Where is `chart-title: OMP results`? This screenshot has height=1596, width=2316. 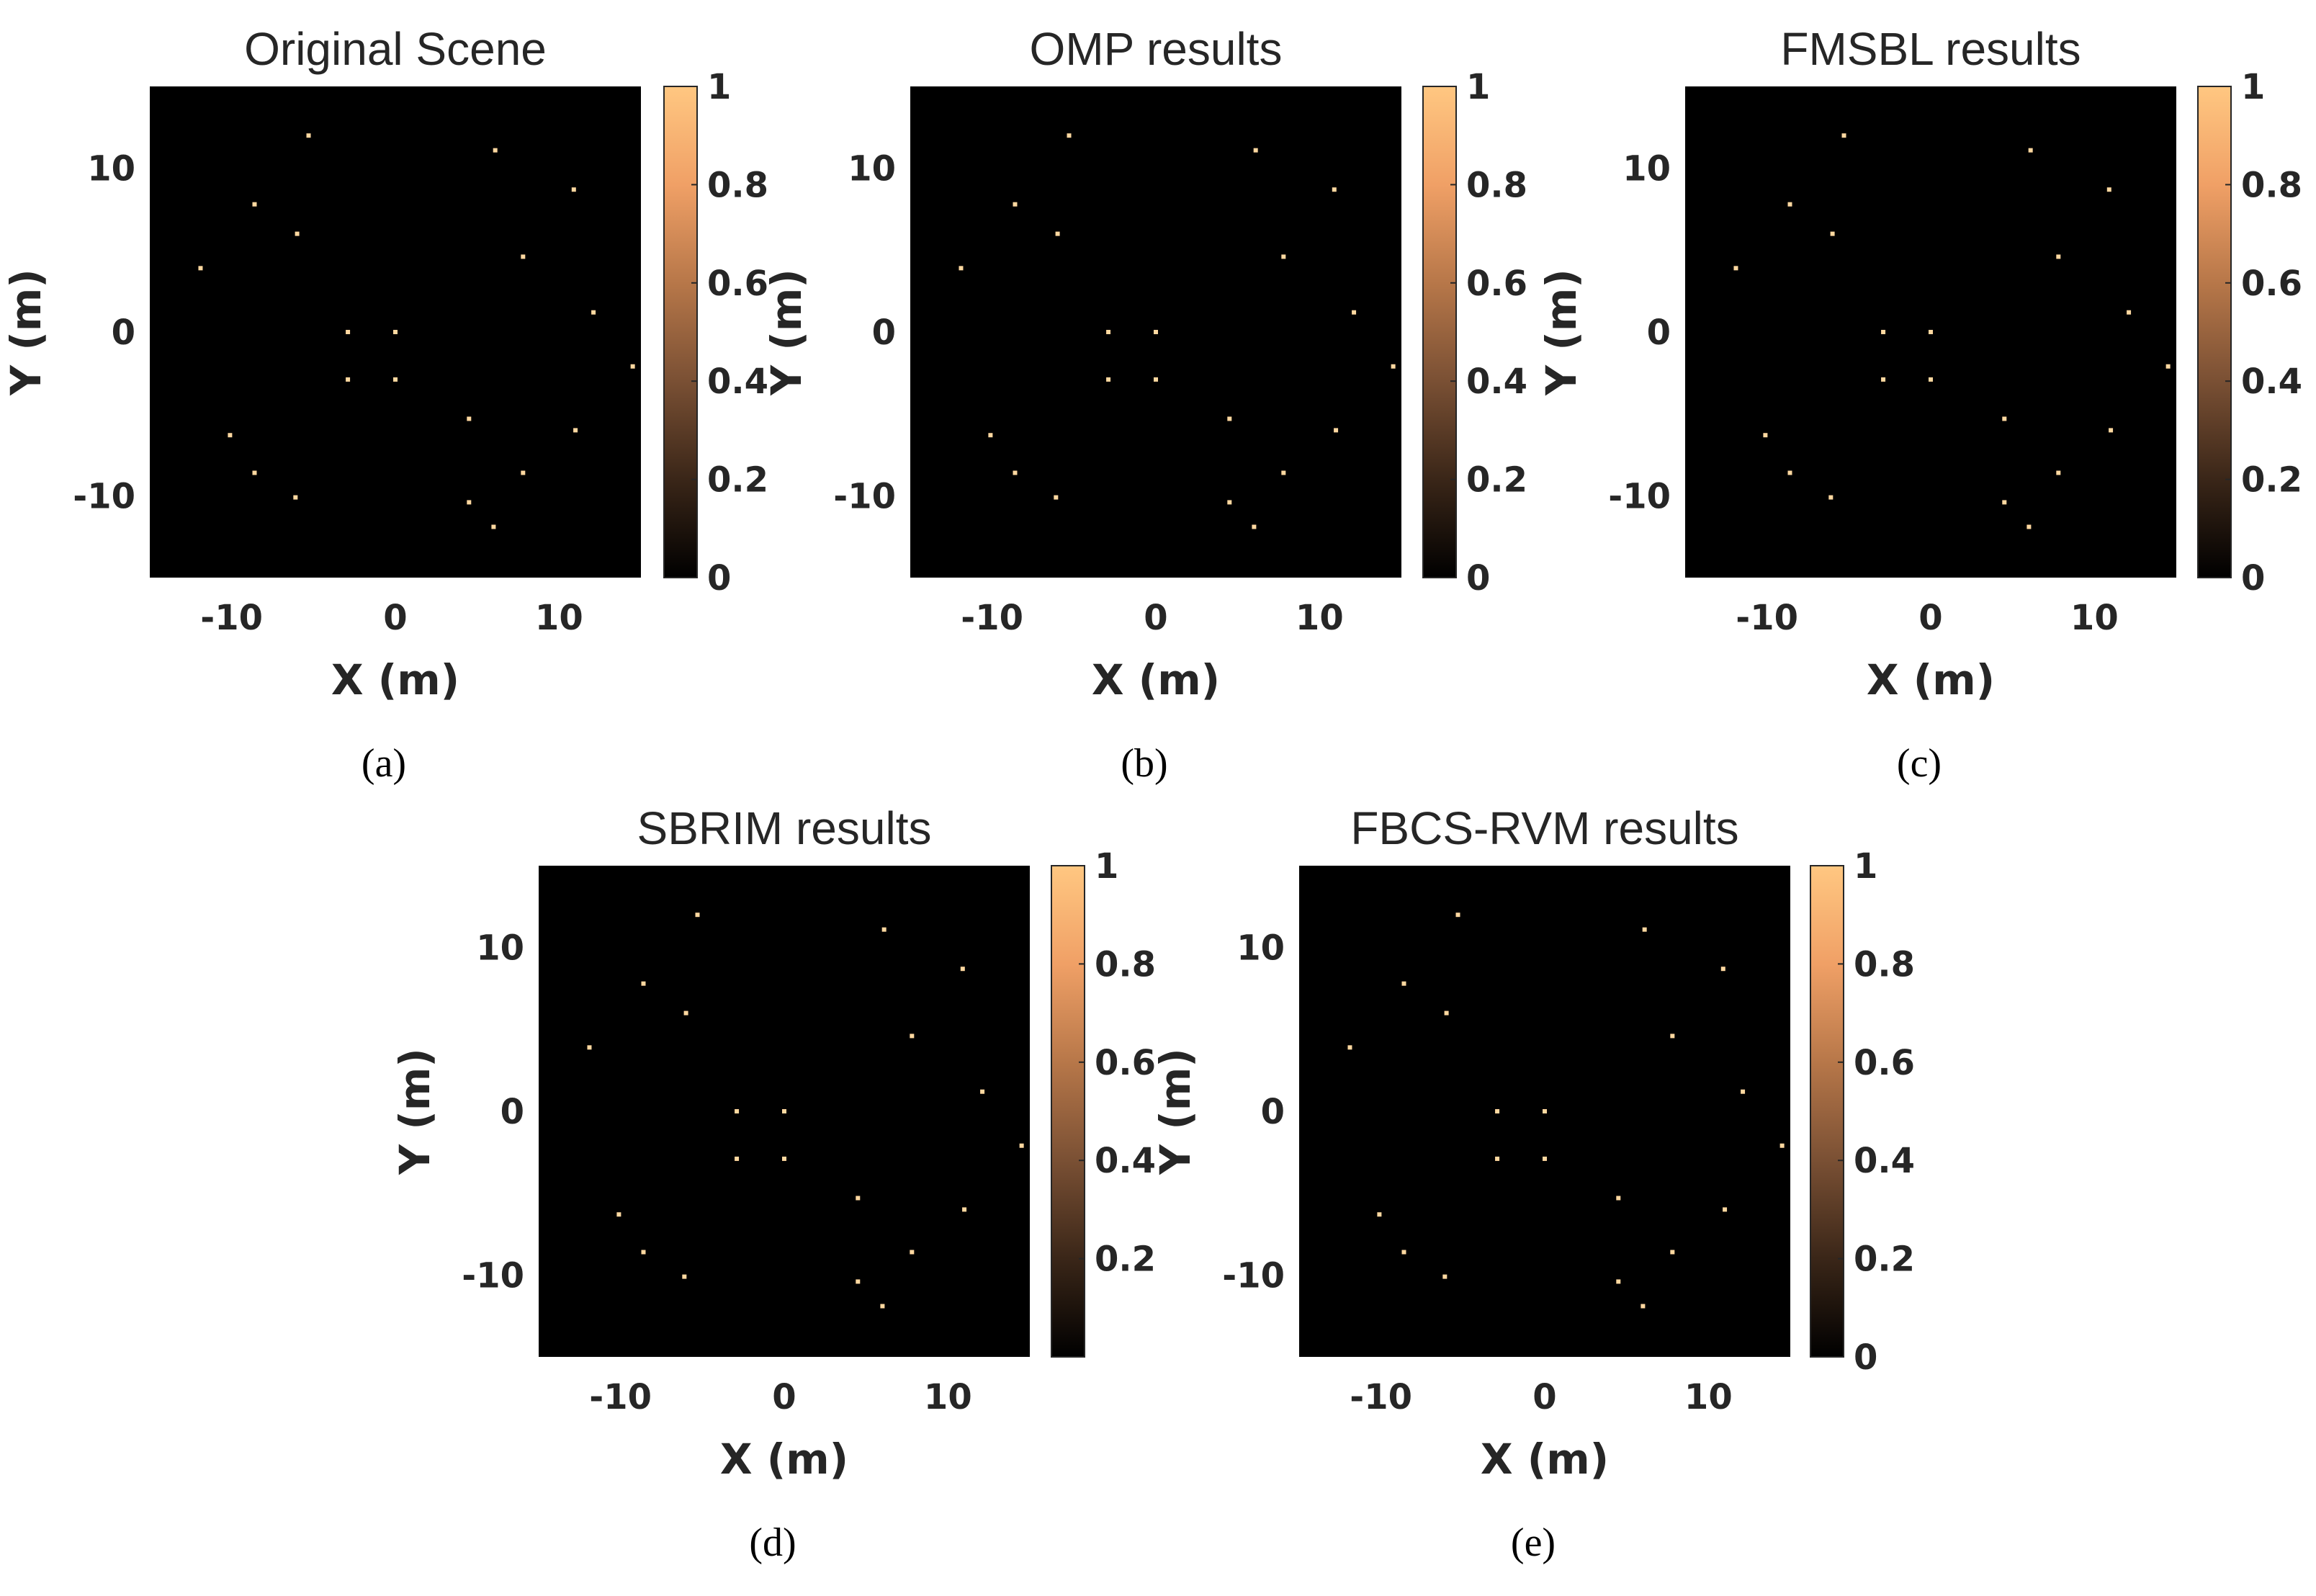 chart-title: OMP results is located at coordinates (1156, 49).